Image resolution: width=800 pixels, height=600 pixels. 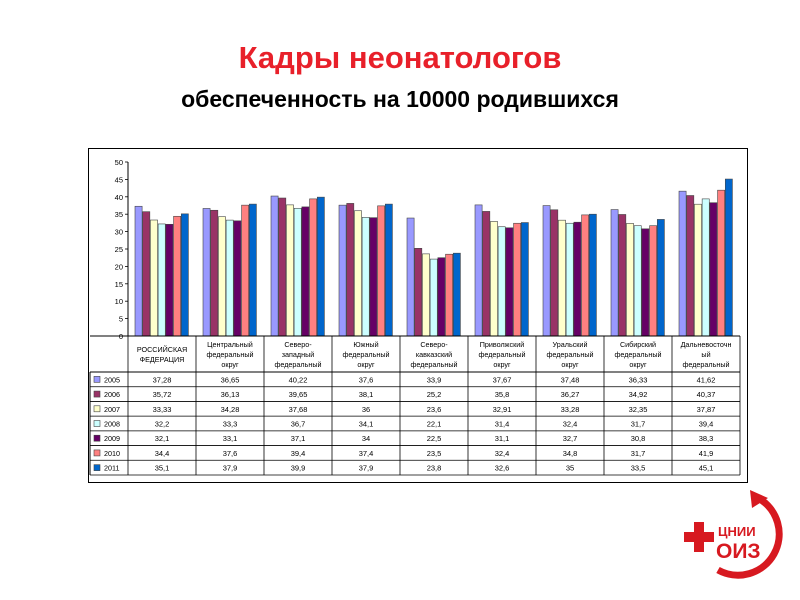 I want to click on data-label-2005-cat-0: 37,28, so click(x=162, y=379).